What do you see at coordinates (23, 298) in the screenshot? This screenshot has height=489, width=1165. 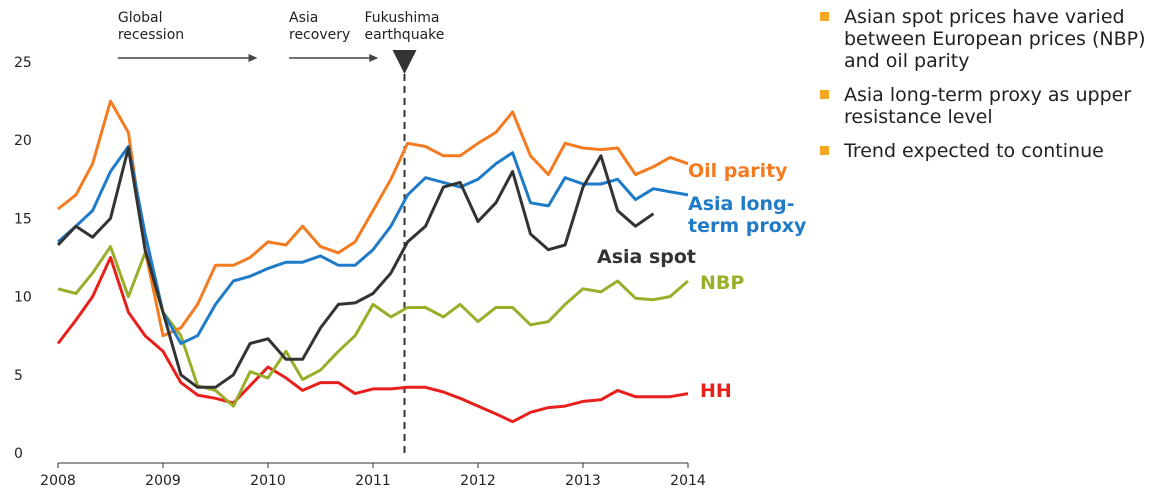 I see `y-tick-label: 10` at bounding box center [23, 298].